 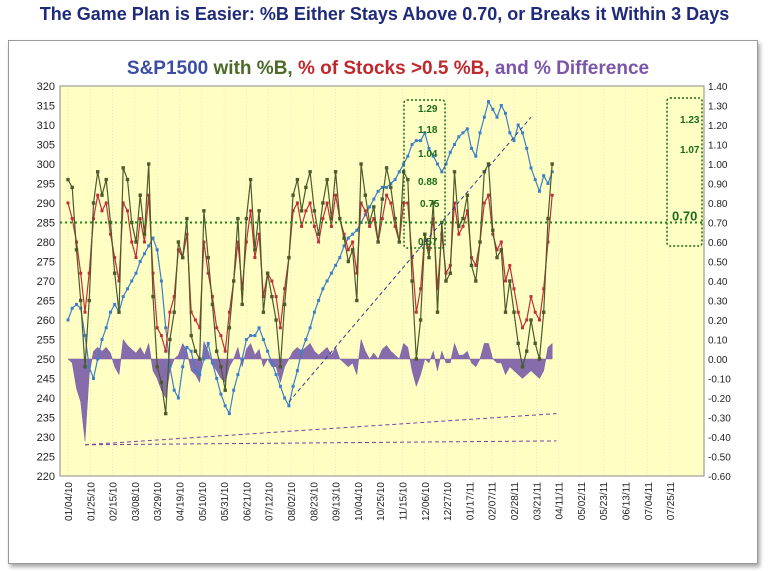 What do you see at coordinates (404, 501) in the screenshot?
I see `x-tick-label: 11/15/10` at bounding box center [404, 501].